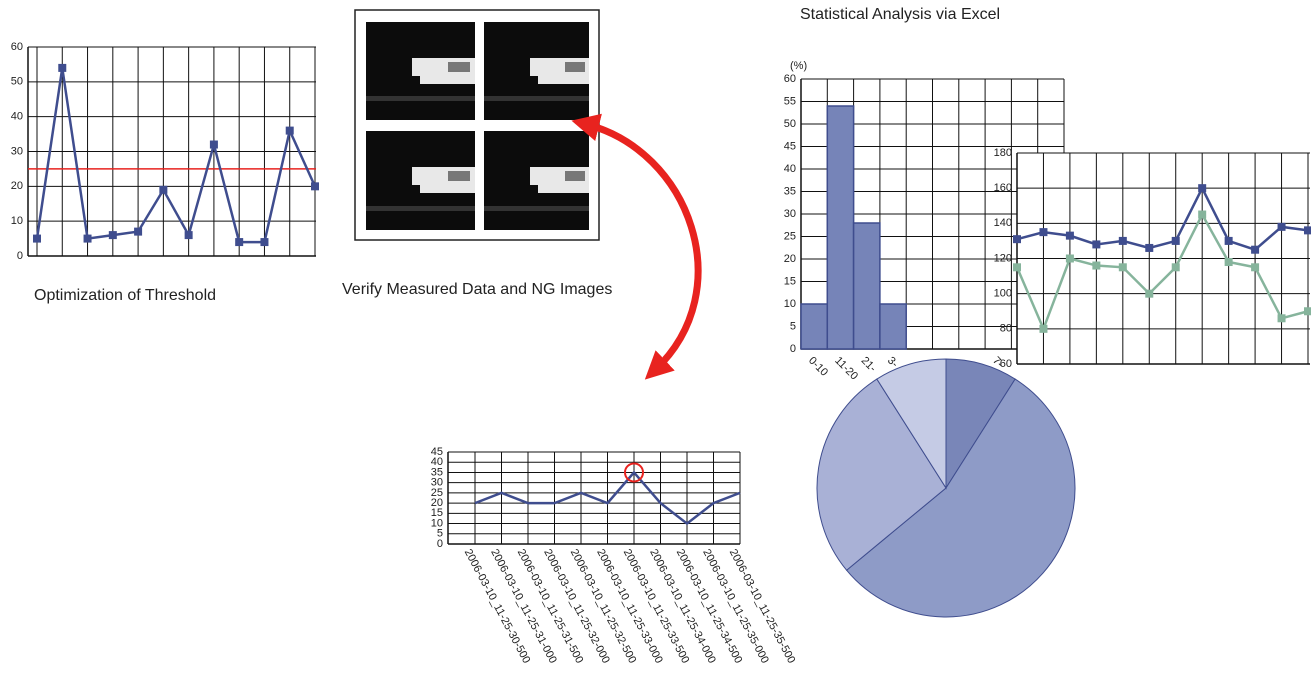 Image resolution: width=1311 pixels, height=682 pixels. I want to click on y-tick-label: 80, so click(1006, 329).